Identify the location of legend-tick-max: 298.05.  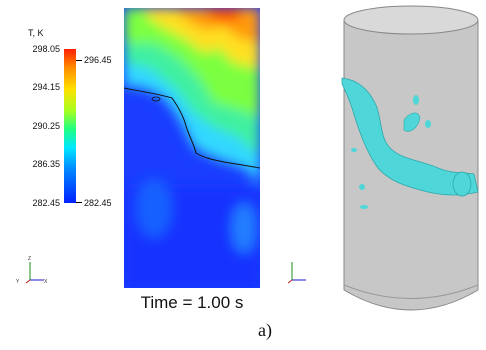
(46, 49).